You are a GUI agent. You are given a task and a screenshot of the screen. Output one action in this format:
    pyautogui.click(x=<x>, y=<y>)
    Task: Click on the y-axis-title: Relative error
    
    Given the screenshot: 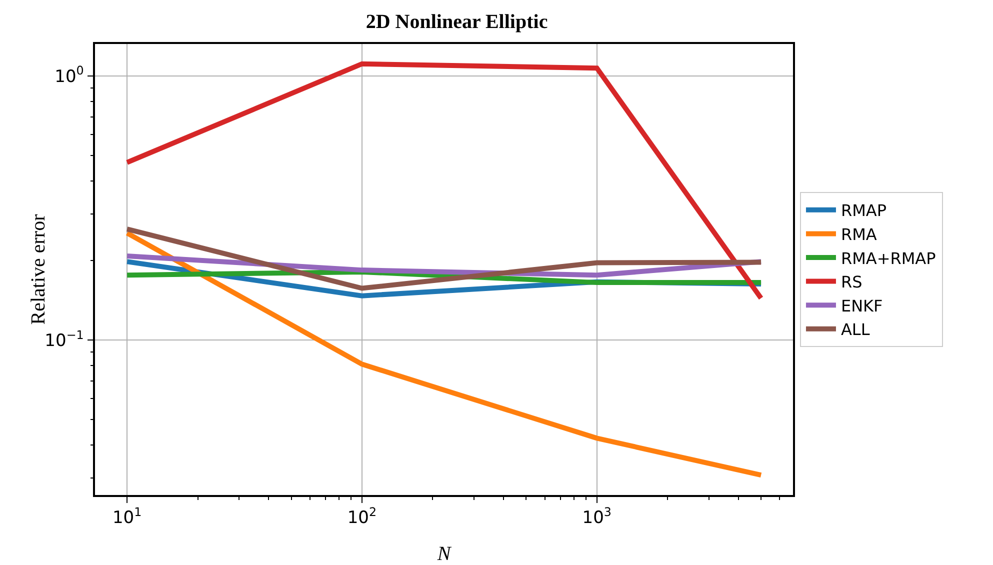 What is the action you would take?
    pyautogui.click(x=39, y=269)
    